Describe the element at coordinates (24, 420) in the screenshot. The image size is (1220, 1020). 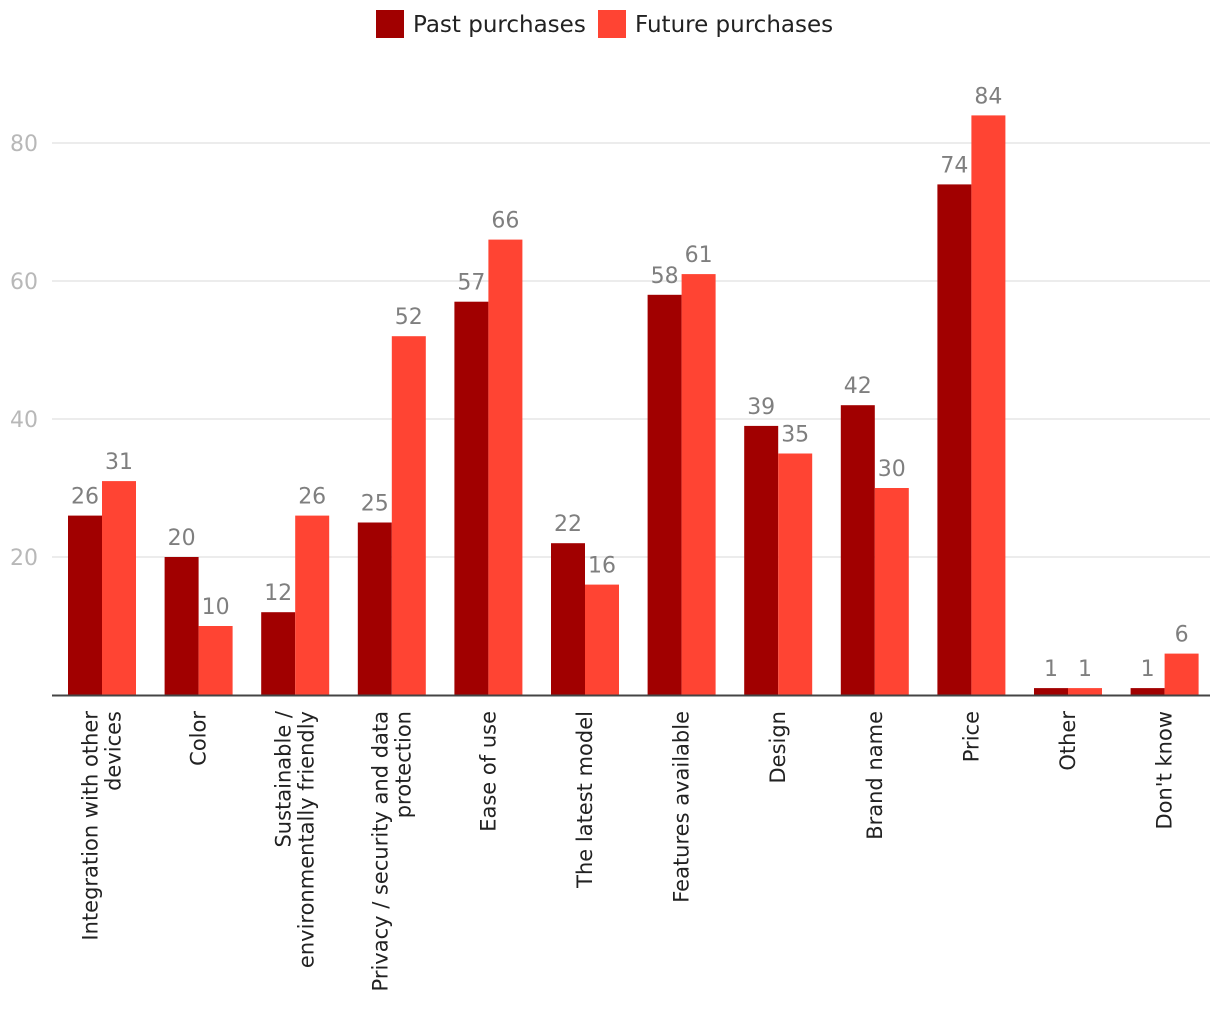
I see `y-tick-label-40: 40` at that location.